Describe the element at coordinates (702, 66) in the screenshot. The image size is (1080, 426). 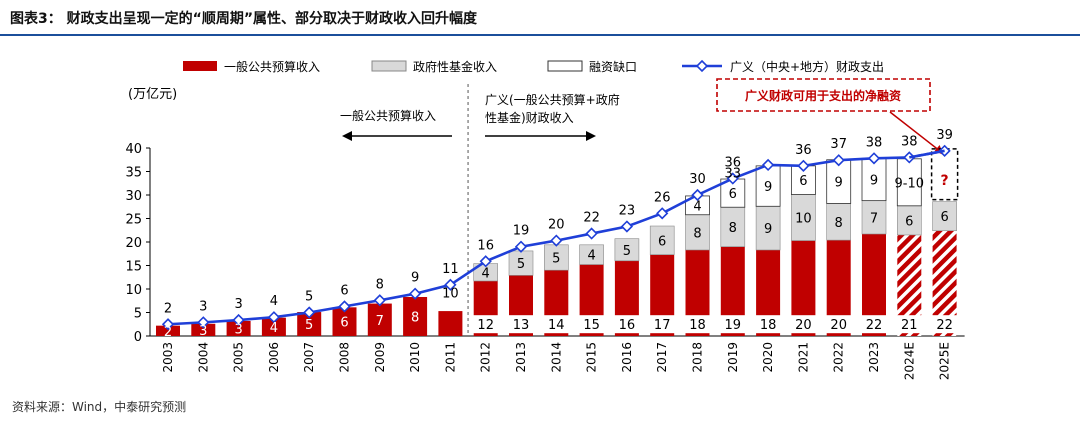
I see `legend-marker-expenditure` at that location.